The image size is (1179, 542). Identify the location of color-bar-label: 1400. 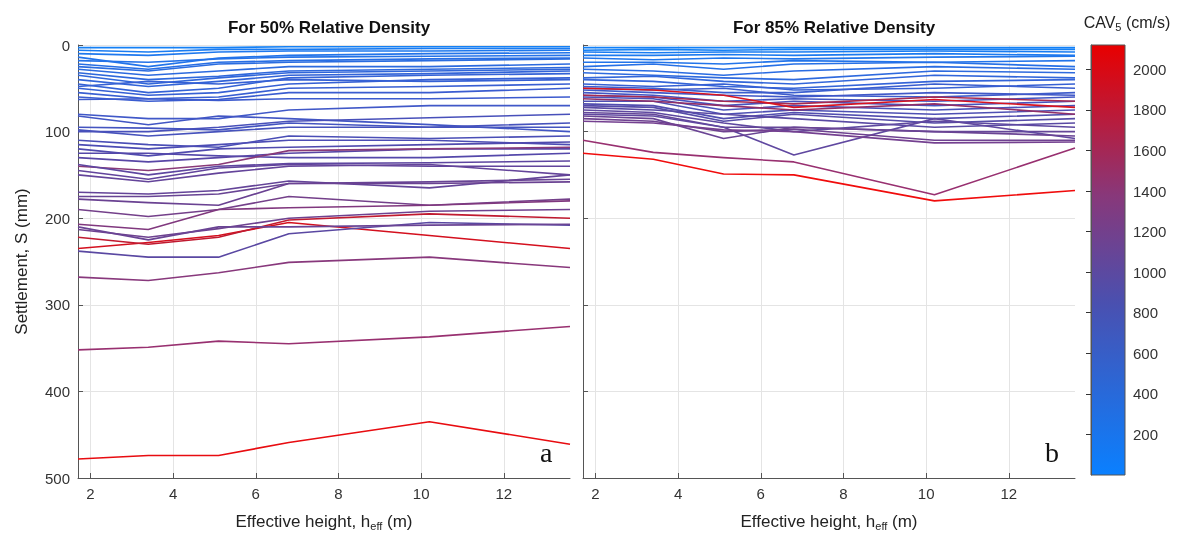
(1150, 191).